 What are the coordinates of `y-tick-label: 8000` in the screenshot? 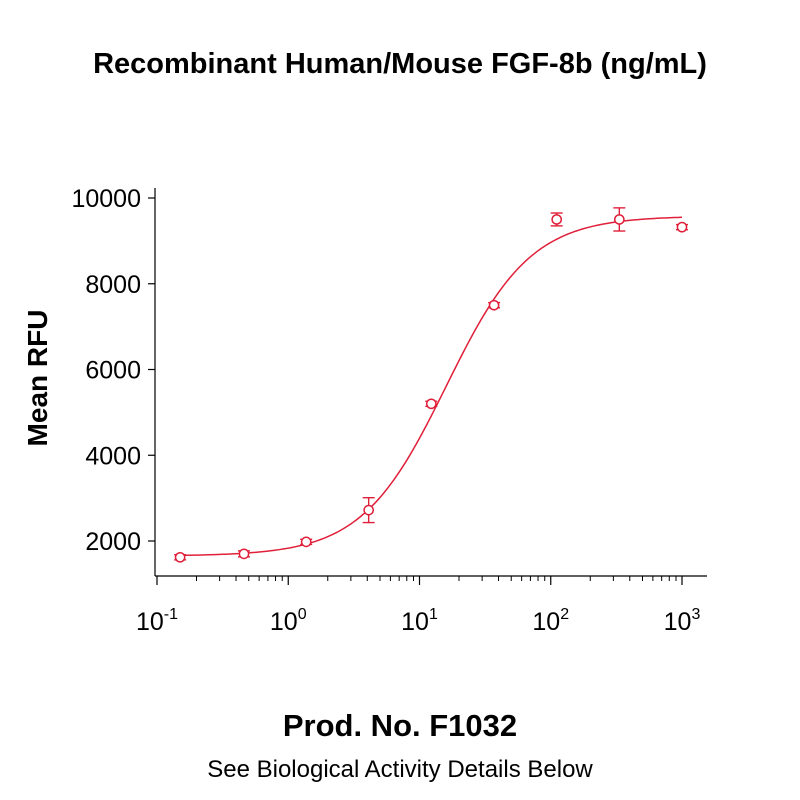 It's located at (113, 285).